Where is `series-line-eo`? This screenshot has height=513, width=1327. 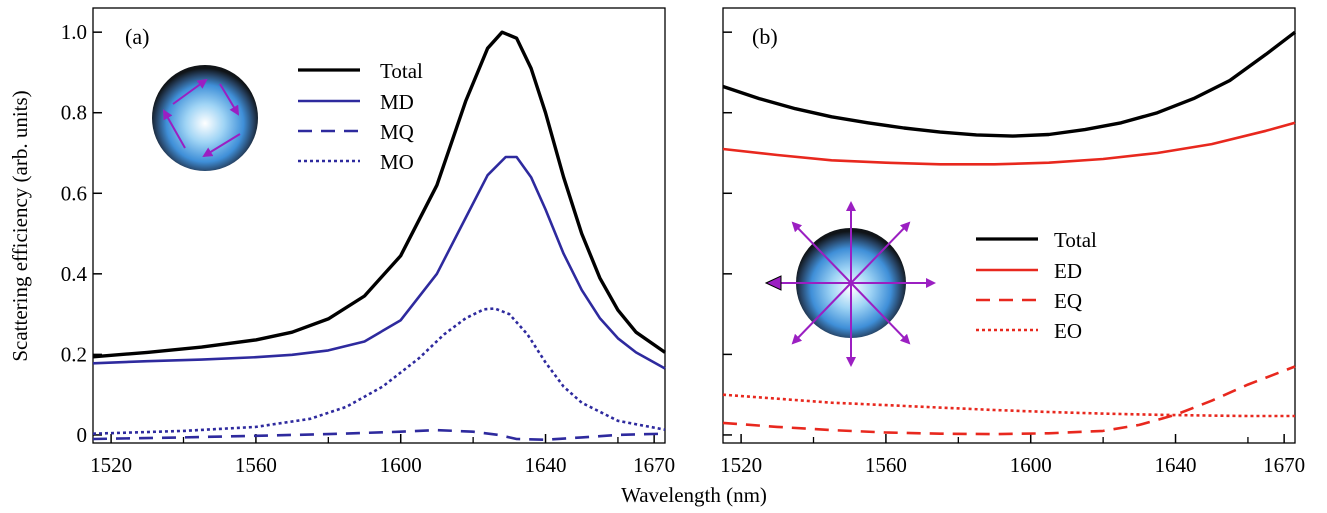
series-line-eo is located at coordinates (1008, 405).